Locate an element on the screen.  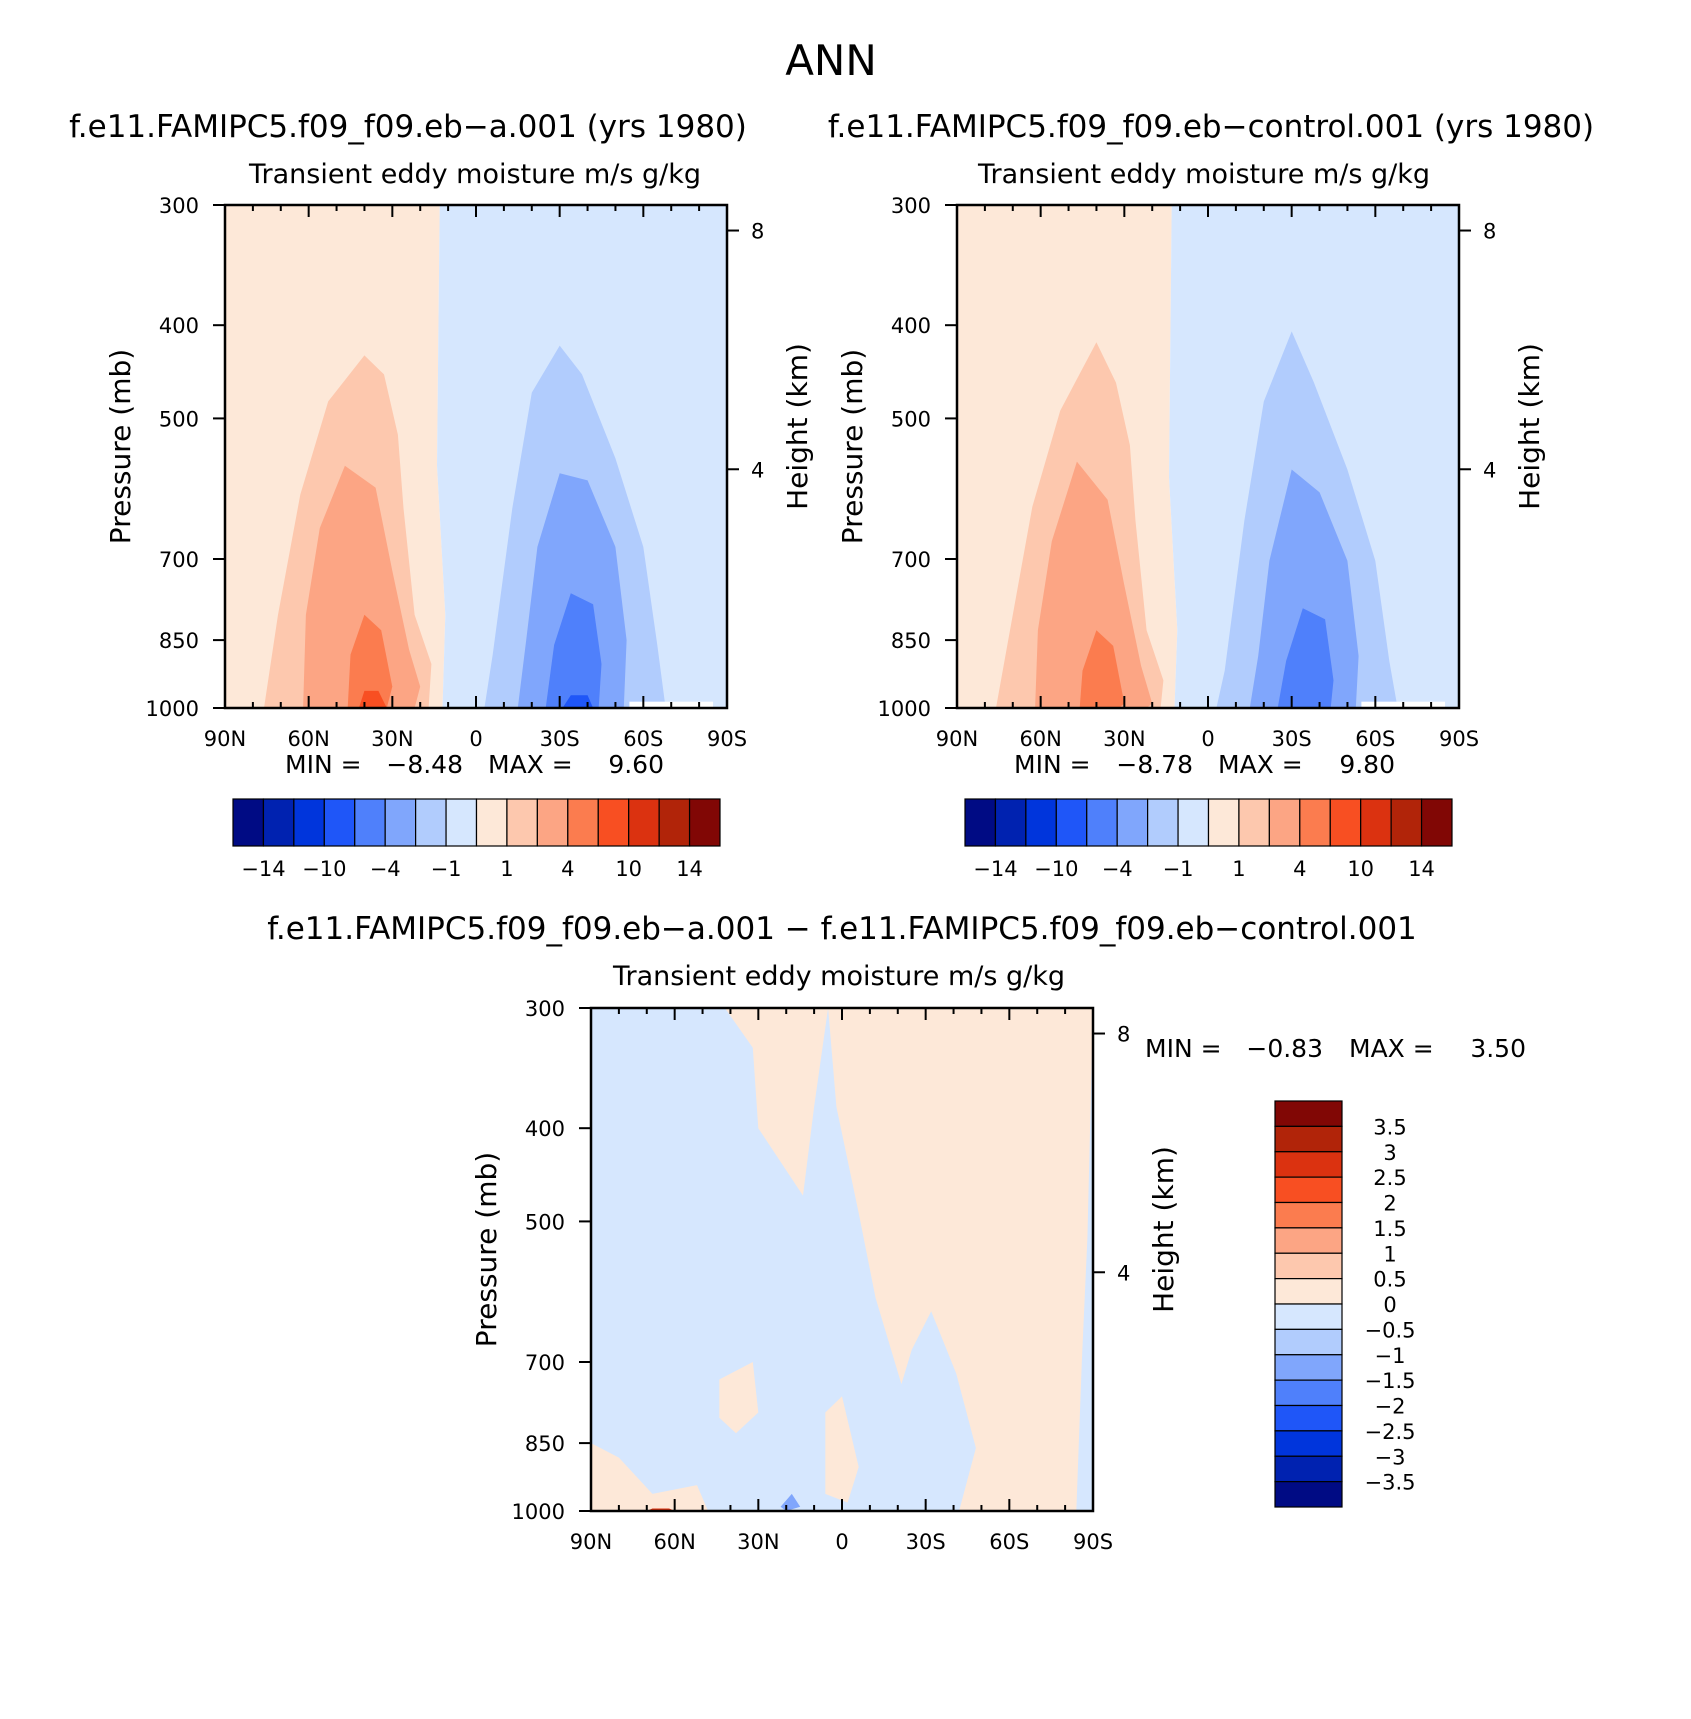
control-colorbar: −14 −10 −4 −1 1 4 10 14 is located at coordinates (1208, 839).